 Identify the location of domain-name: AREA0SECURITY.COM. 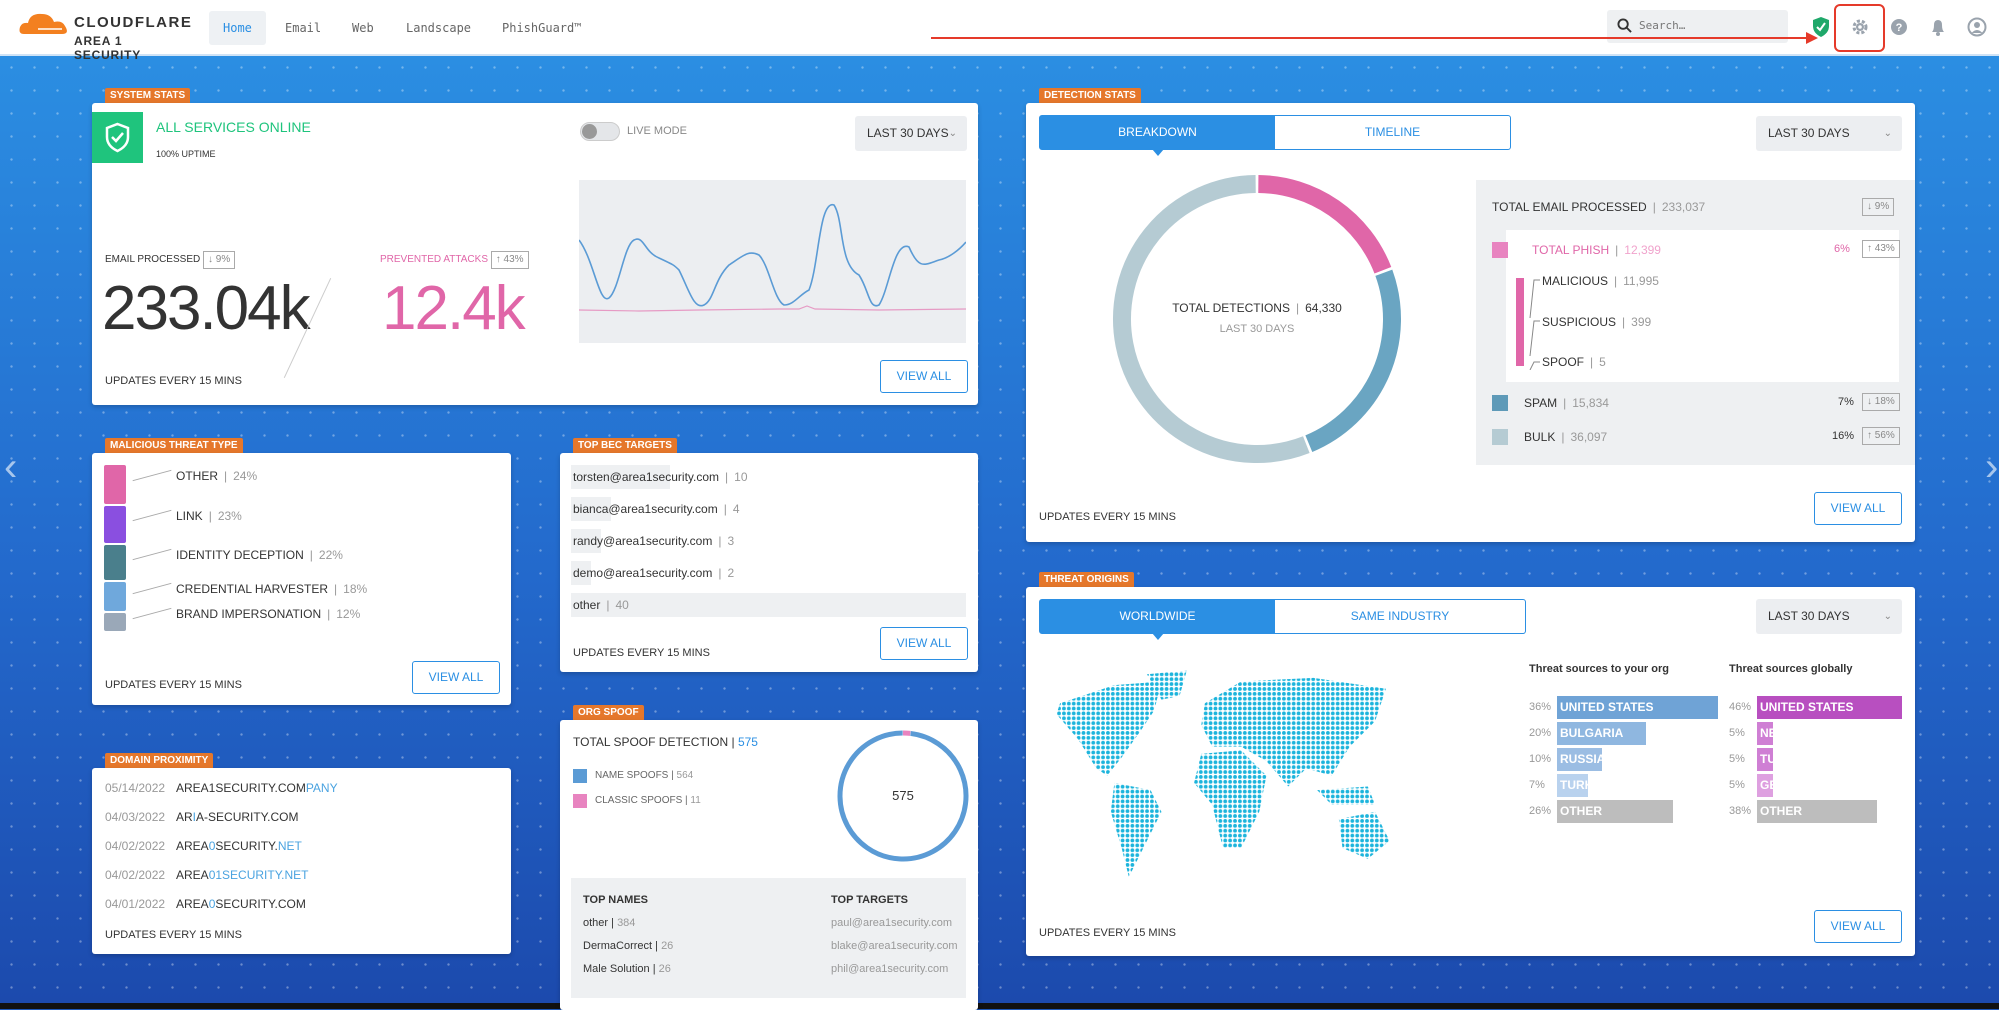
(241, 904).